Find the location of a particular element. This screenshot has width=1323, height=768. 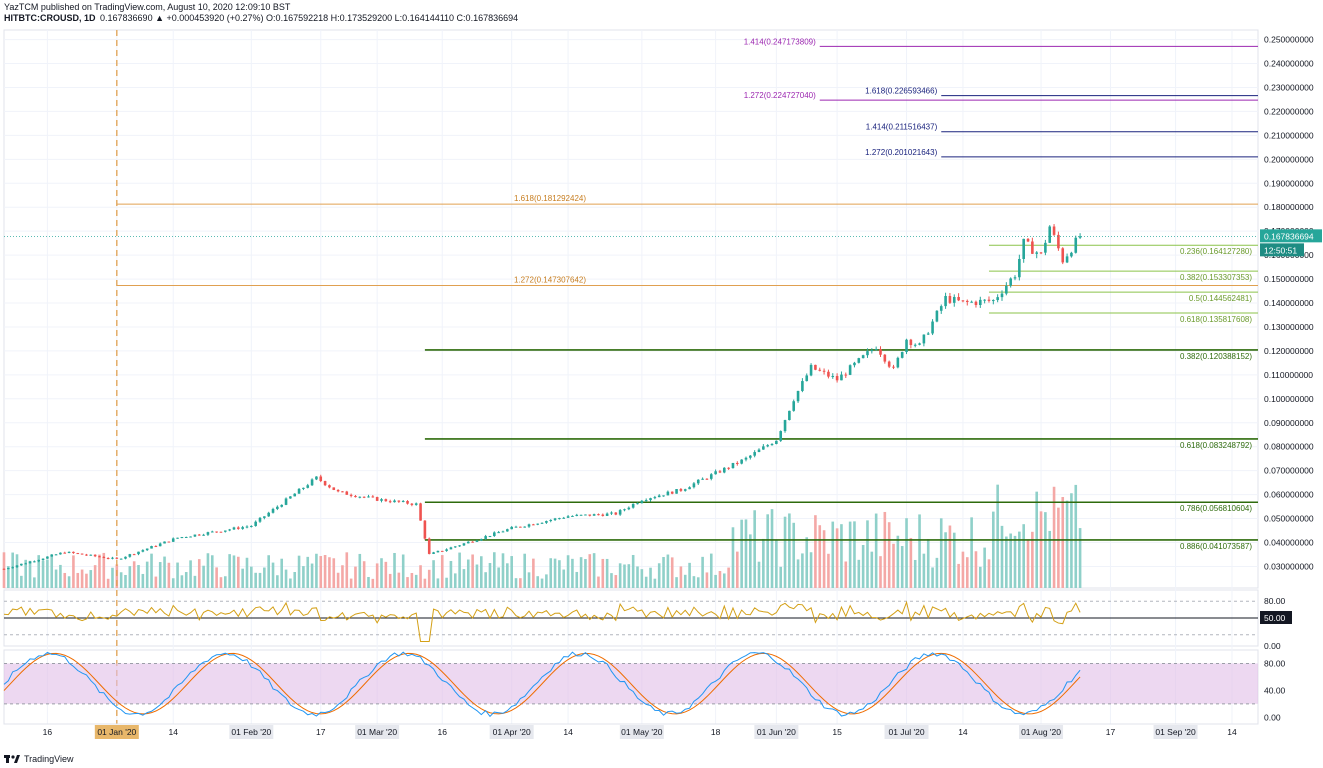

month-label-bg is located at coordinates (906, 732).